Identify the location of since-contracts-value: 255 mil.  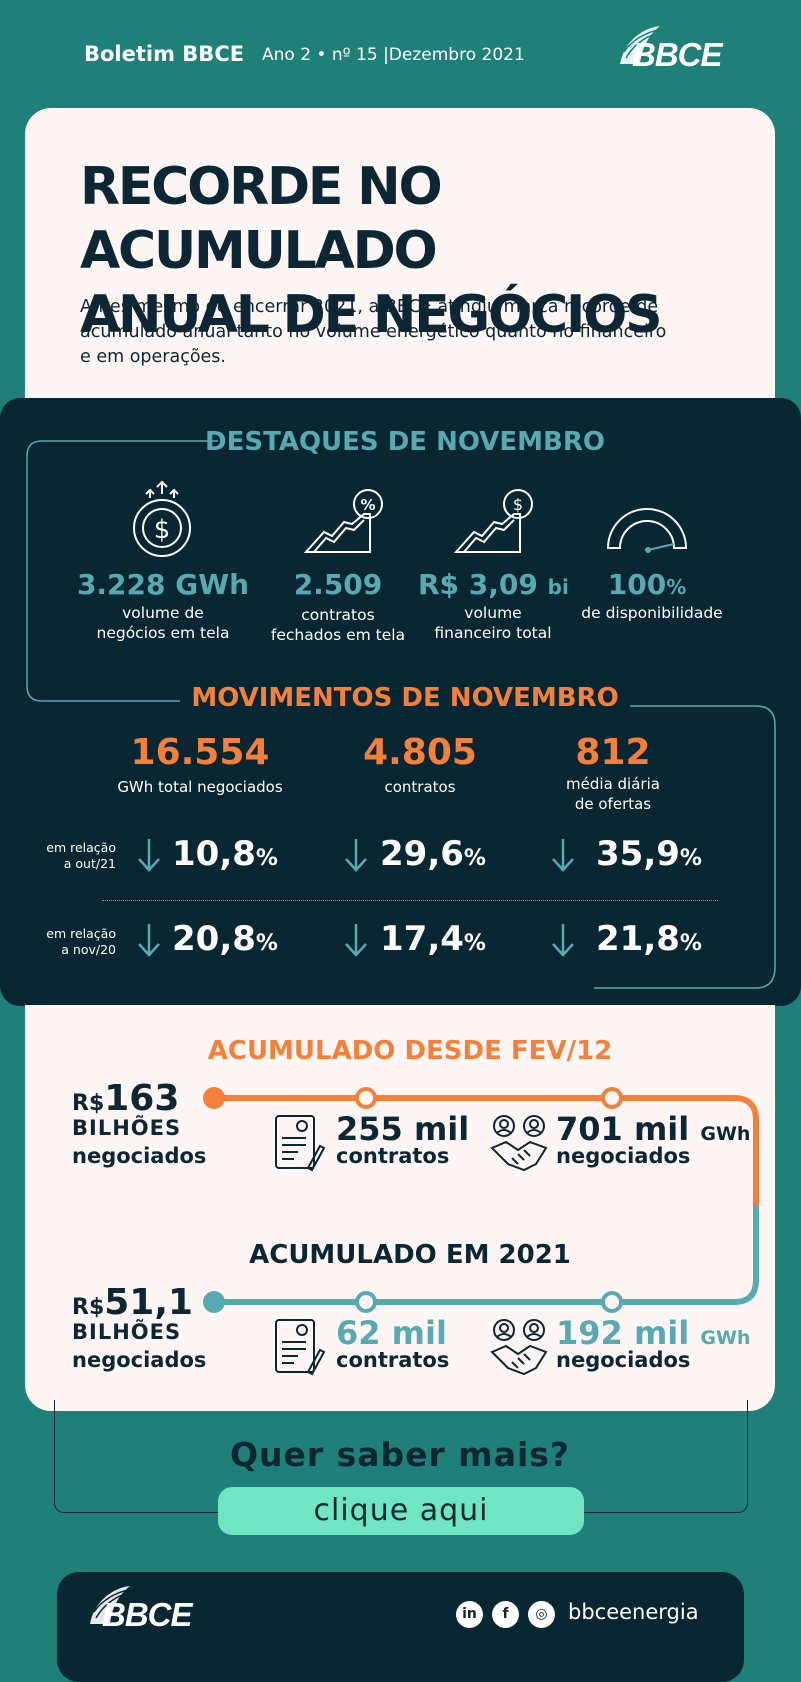
(403, 1129).